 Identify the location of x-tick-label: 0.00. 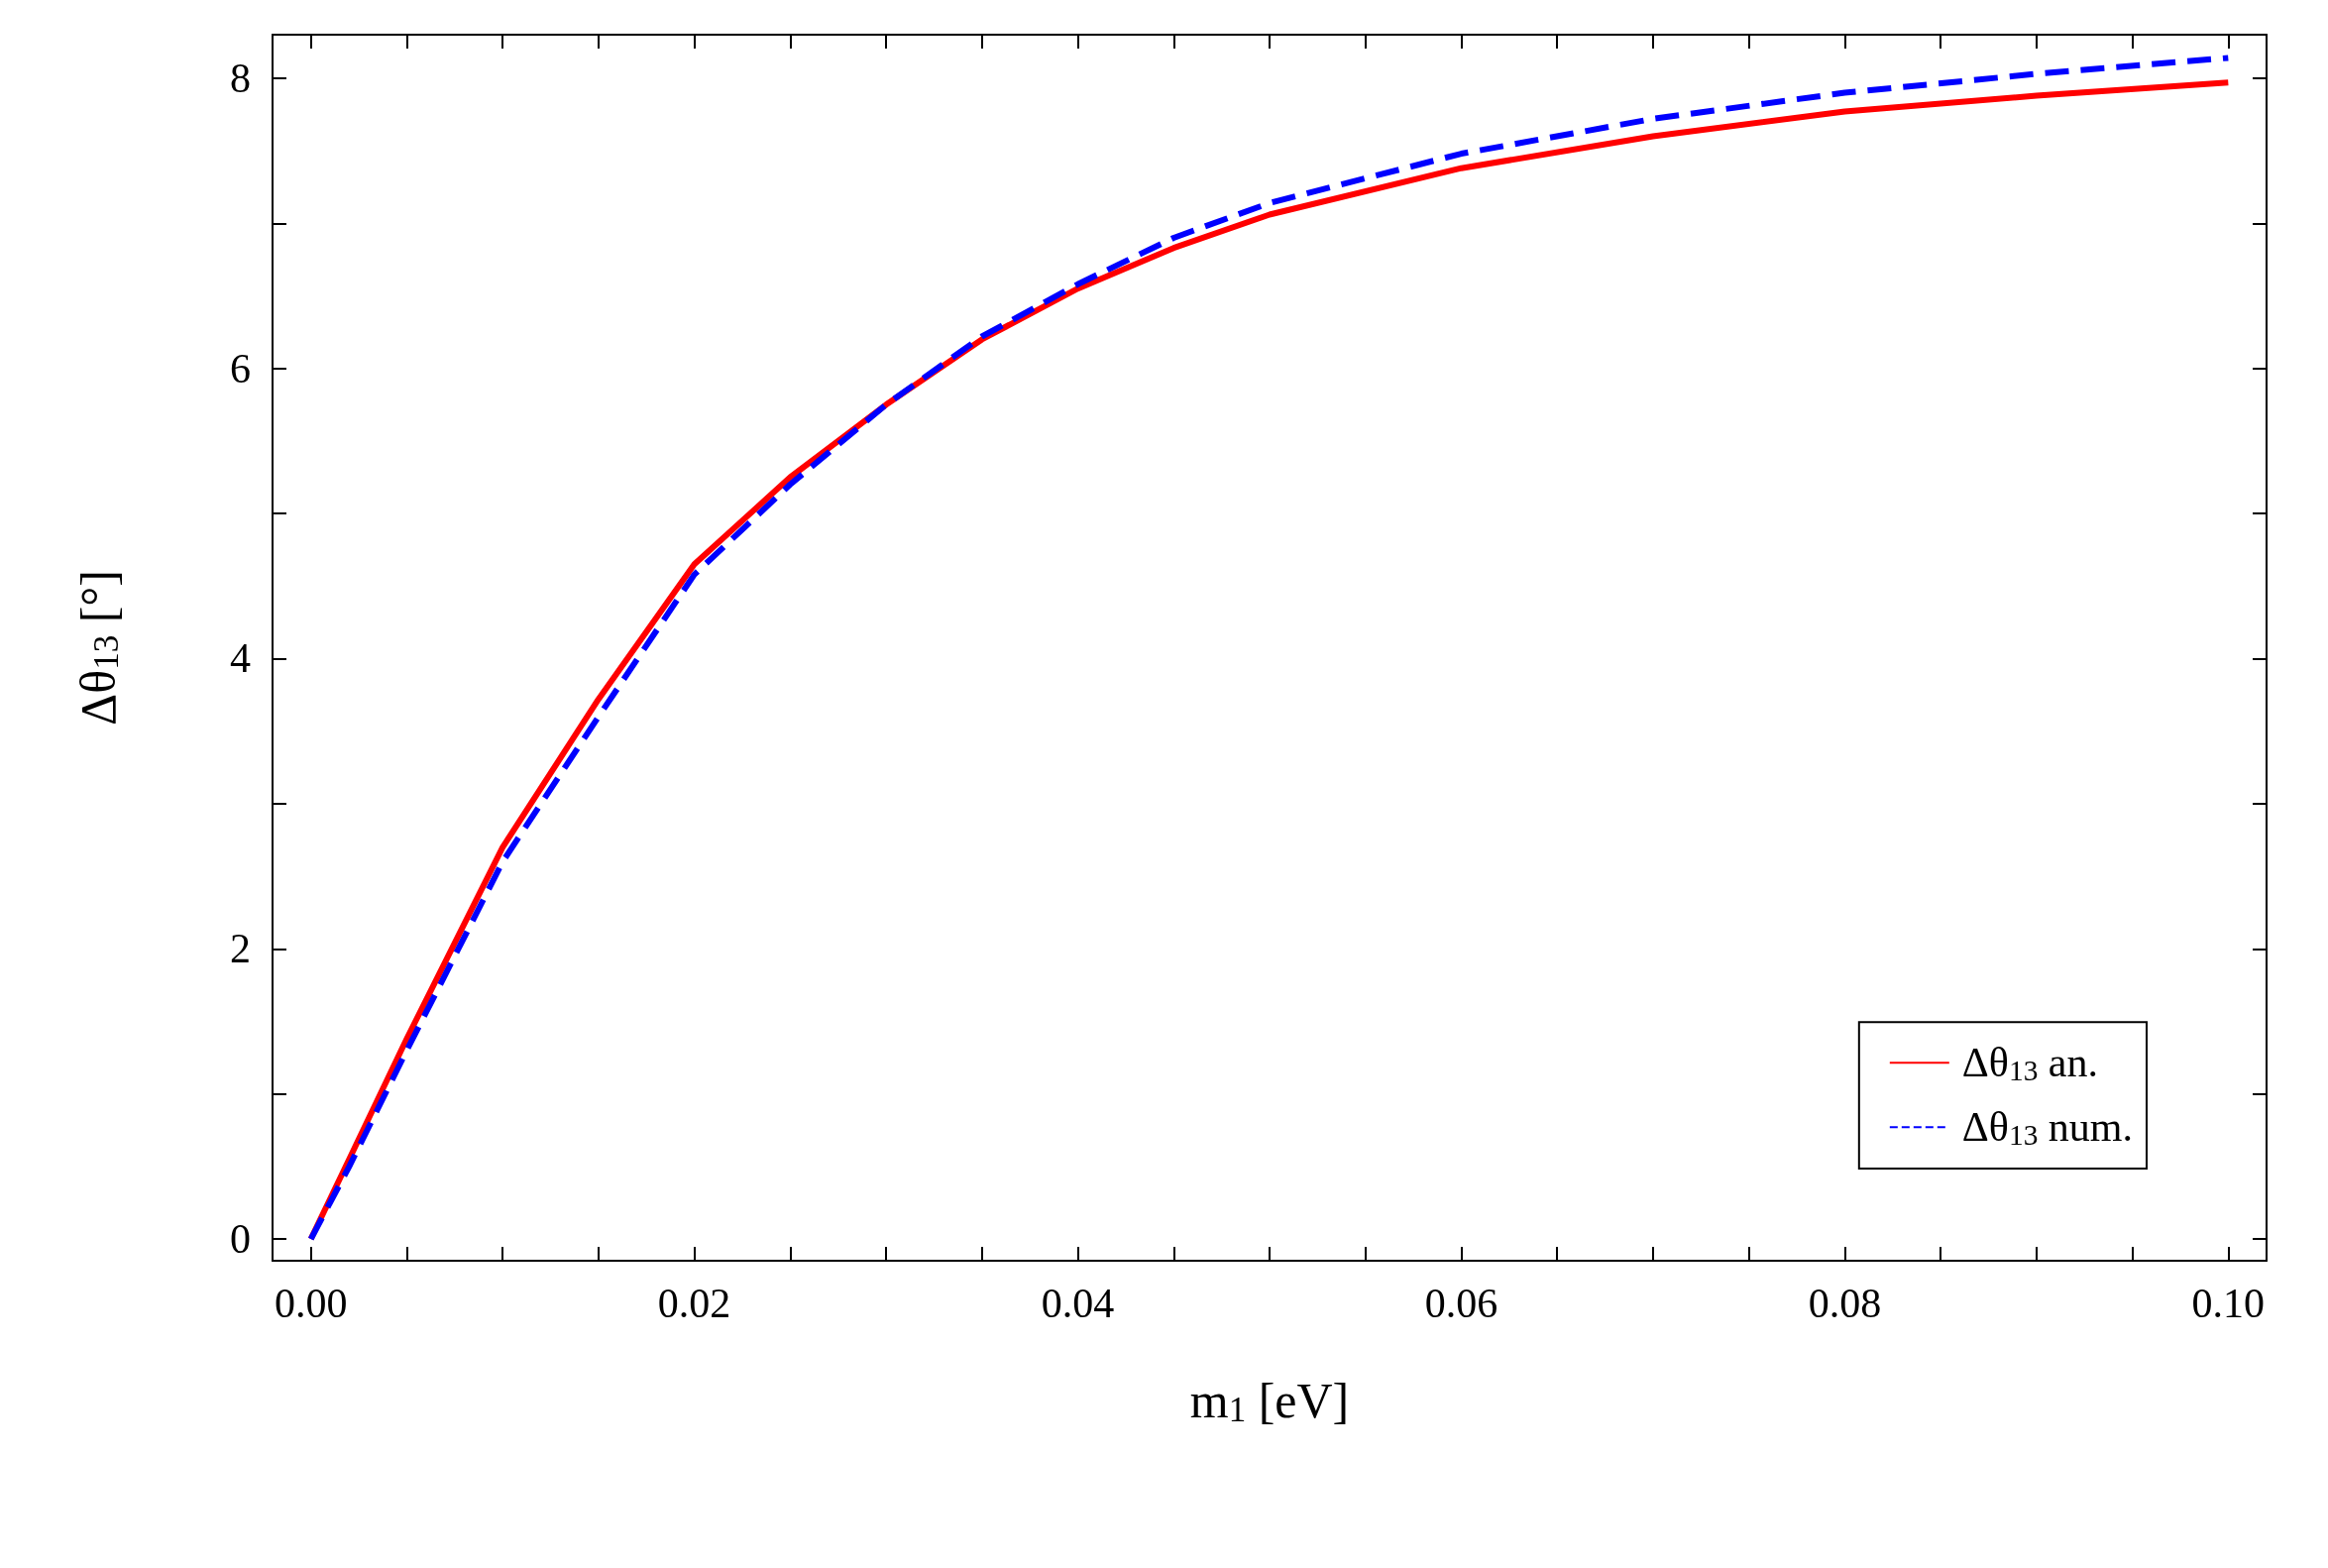
(311, 1303).